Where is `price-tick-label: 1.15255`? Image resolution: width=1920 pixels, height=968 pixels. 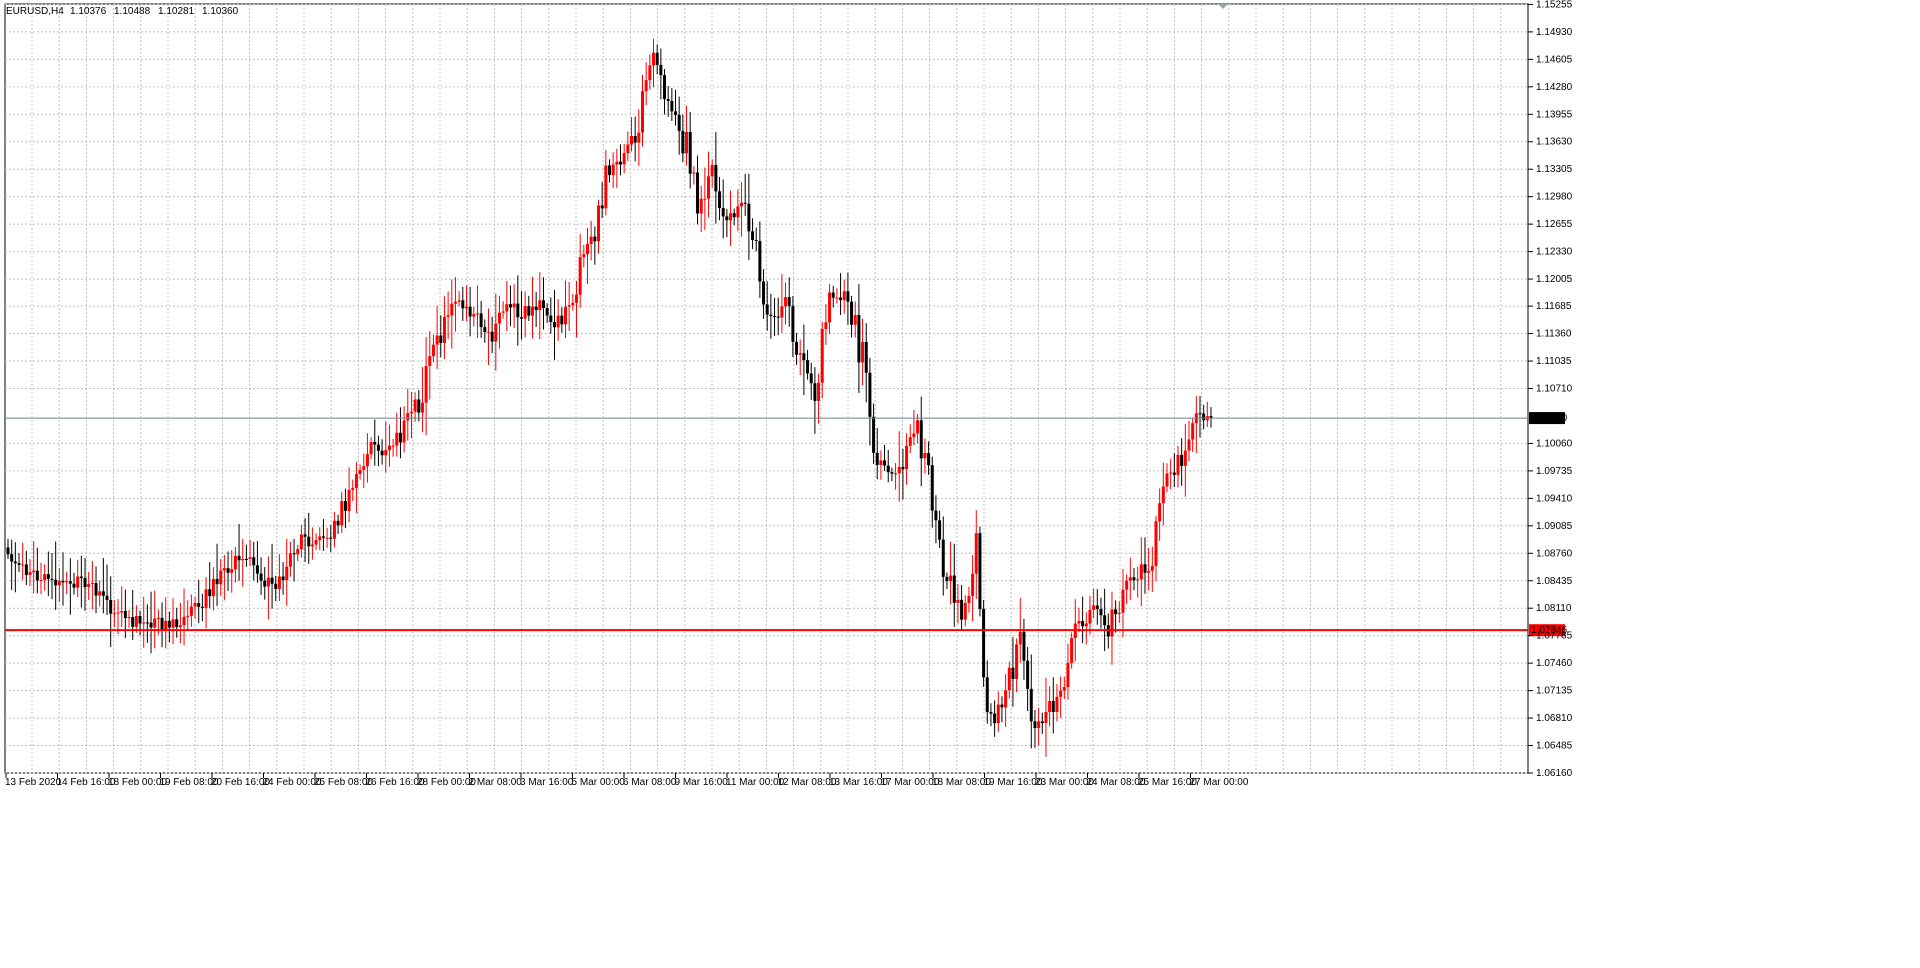
price-tick-label: 1.15255 is located at coordinates (1554, 5).